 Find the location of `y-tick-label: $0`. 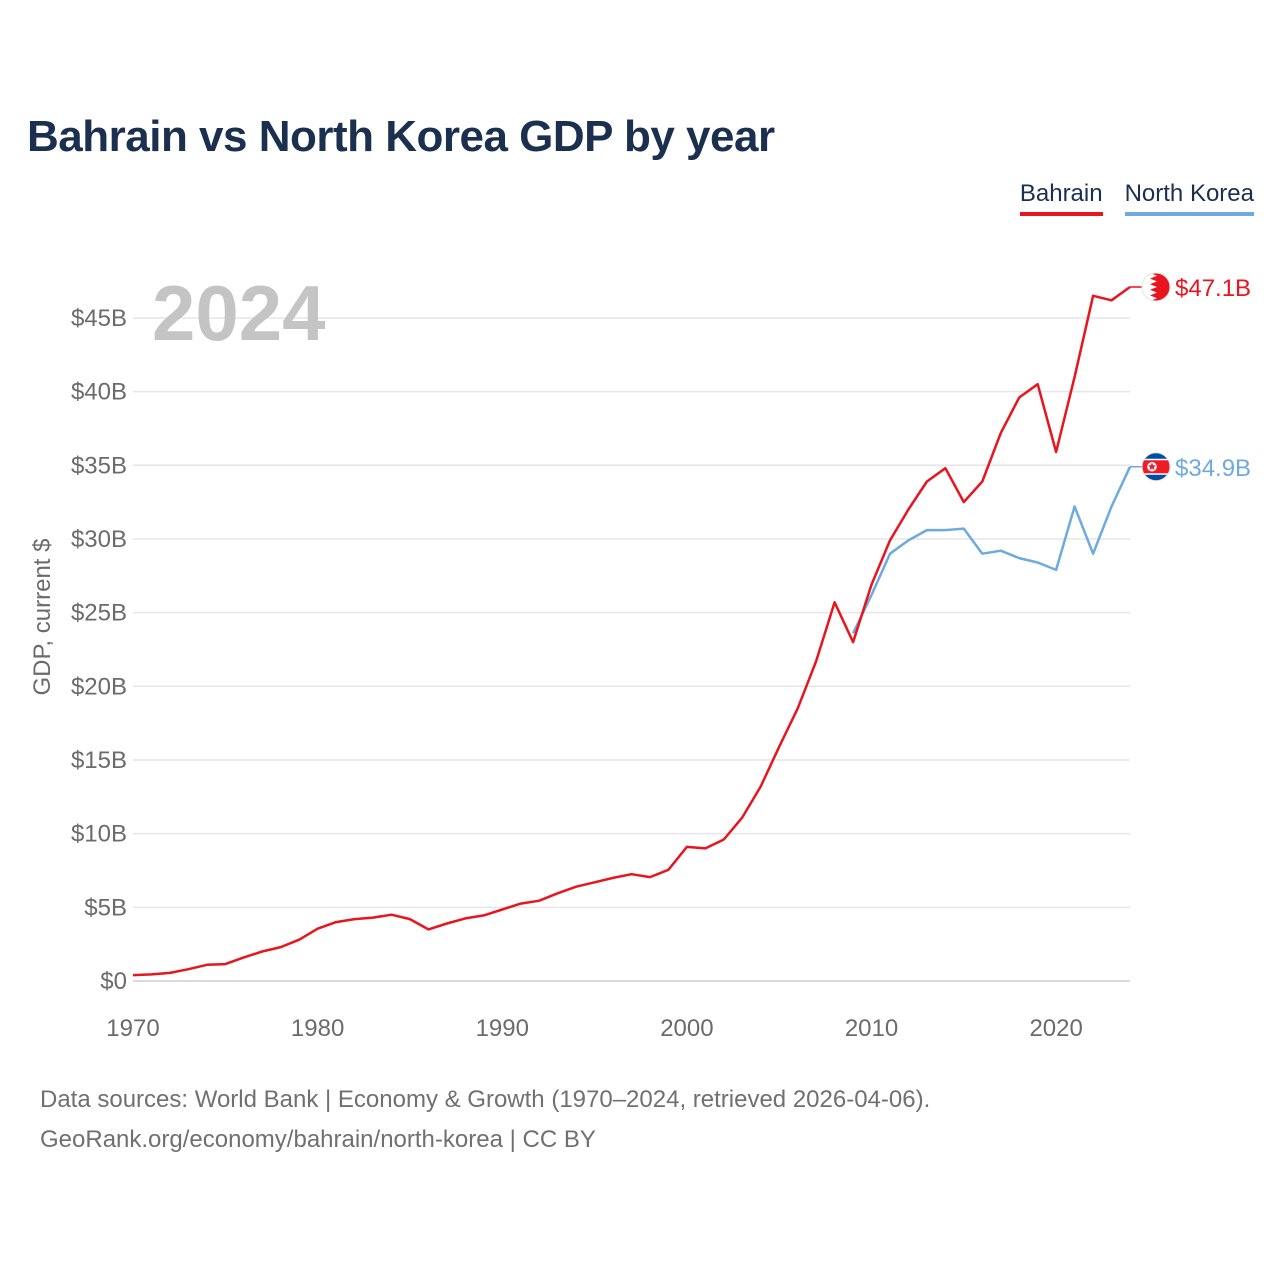

y-tick-label: $0 is located at coordinates (113, 981).